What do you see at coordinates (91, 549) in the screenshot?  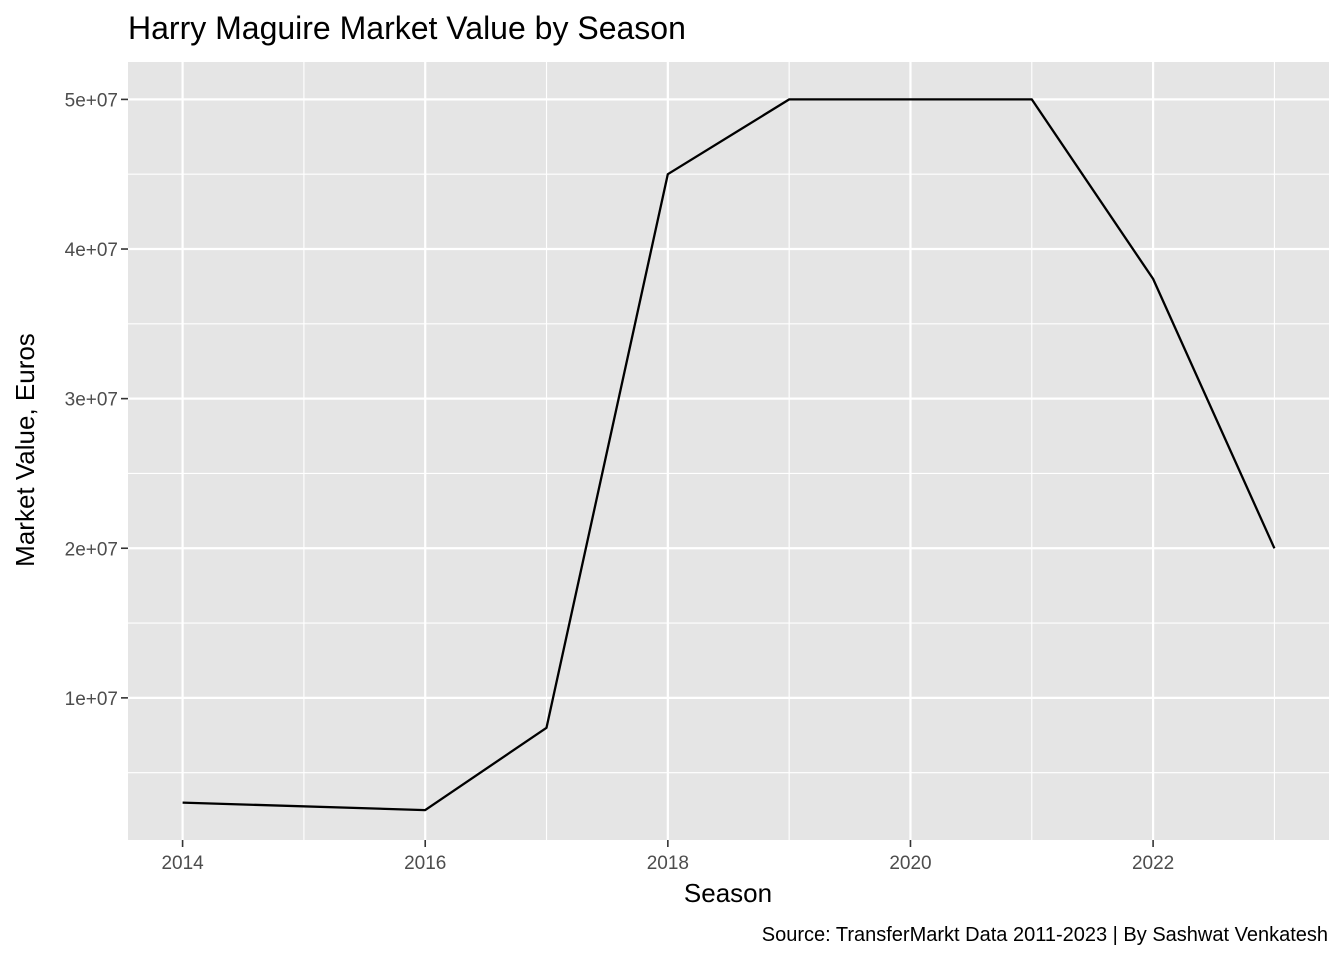 I see `y-tick-label: 2e+07` at bounding box center [91, 549].